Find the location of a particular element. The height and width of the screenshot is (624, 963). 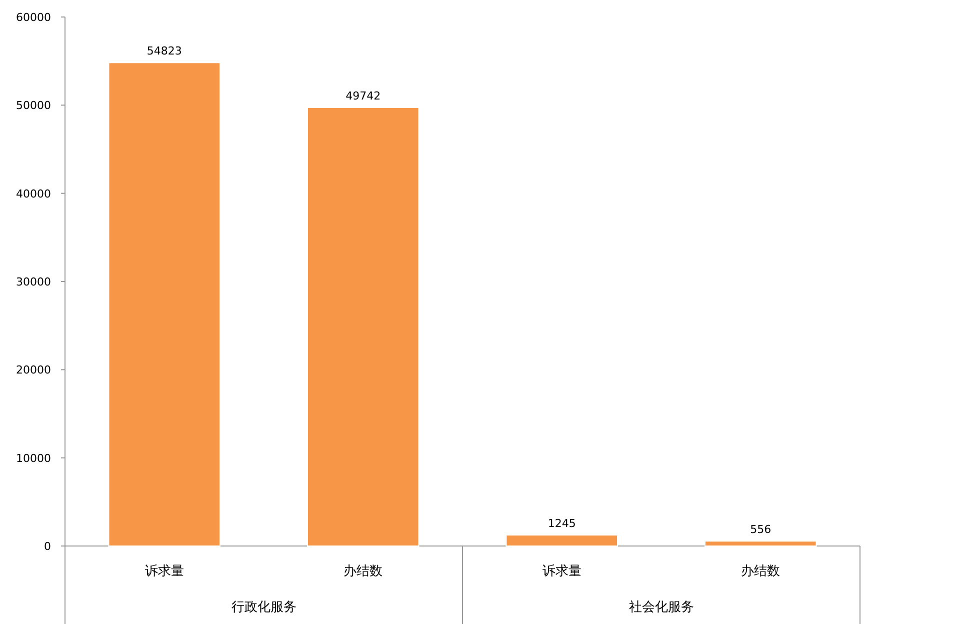

text: 社会化服务 is located at coordinates (661, 607).